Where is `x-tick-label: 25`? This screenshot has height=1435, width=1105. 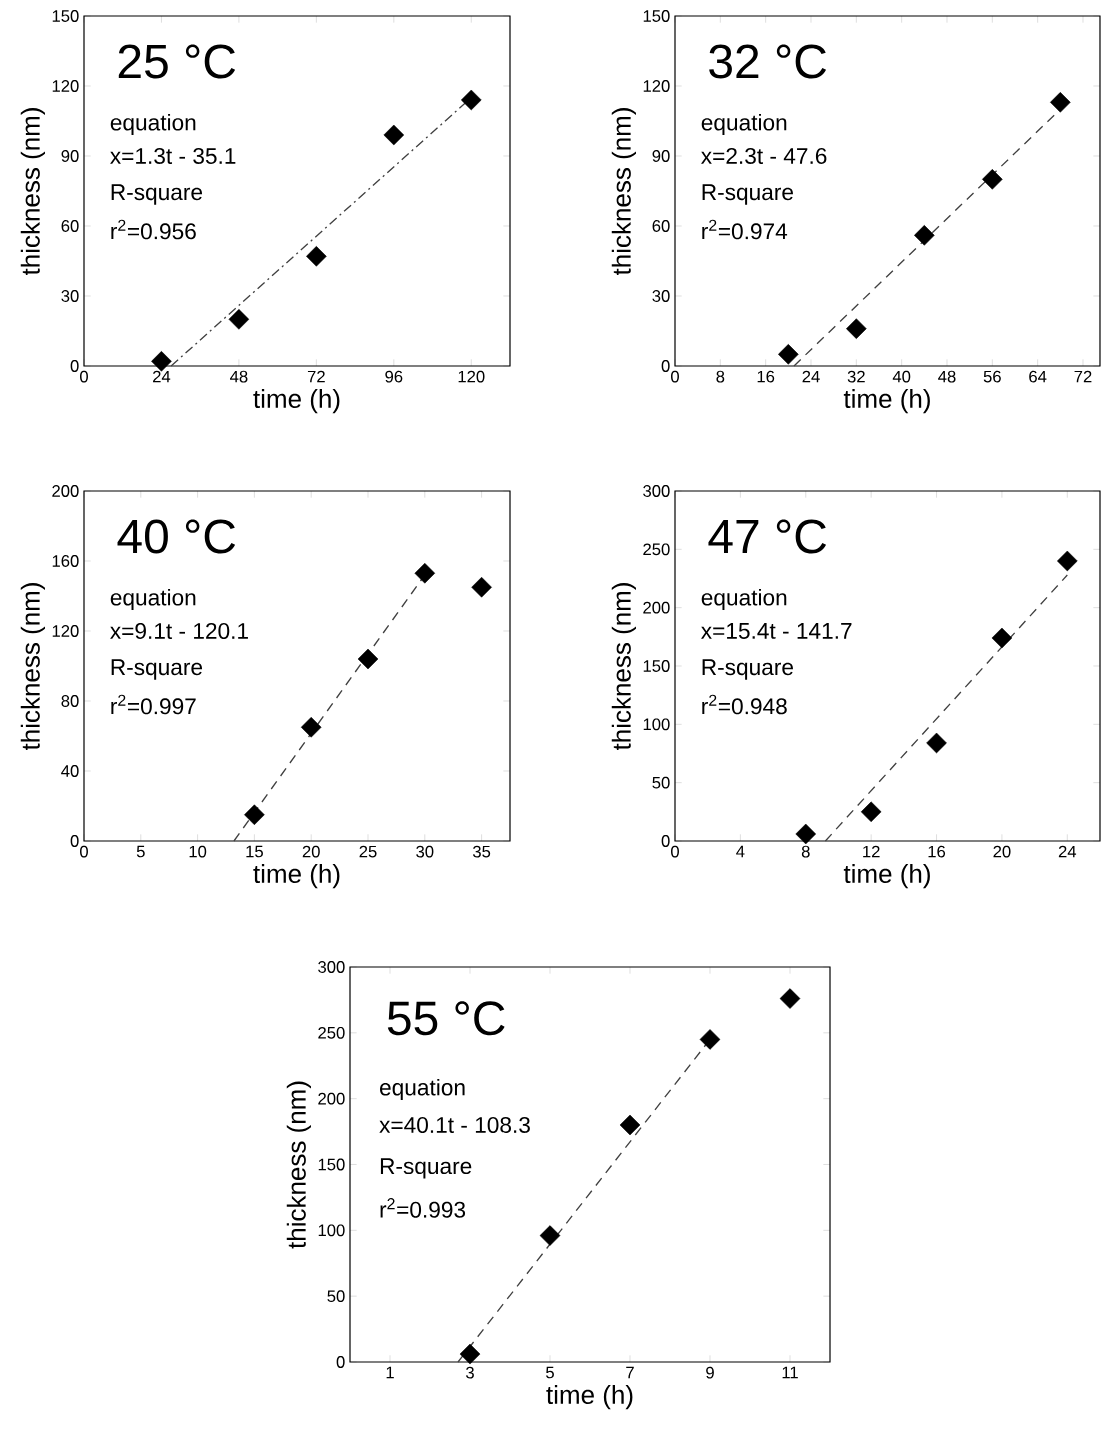
x-tick-label: 25 is located at coordinates (368, 851).